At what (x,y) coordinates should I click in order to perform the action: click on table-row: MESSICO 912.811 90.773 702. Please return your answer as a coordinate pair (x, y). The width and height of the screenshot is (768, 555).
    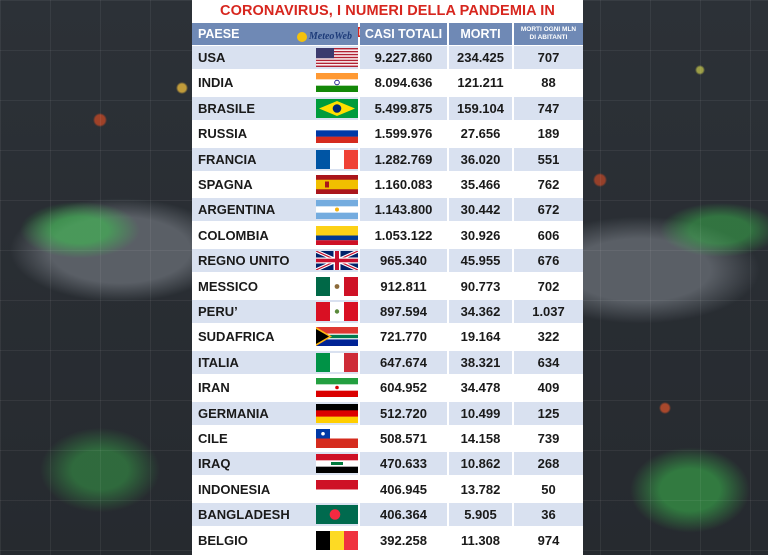
    Looking at the image, I should click on (387, 286).